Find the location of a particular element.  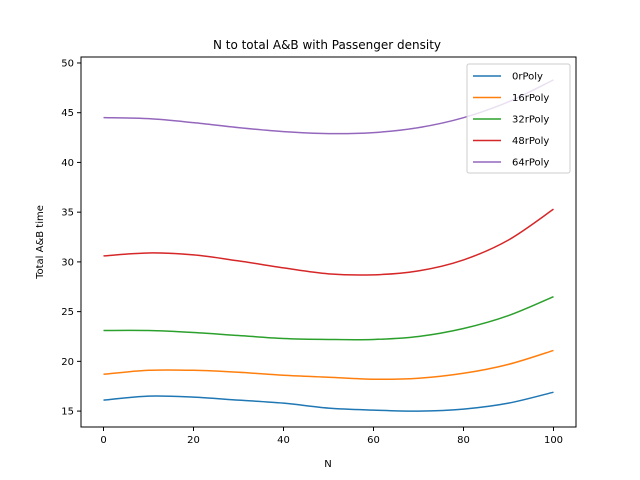

y-tick-label: 50 is located at coordinates (67, 63).